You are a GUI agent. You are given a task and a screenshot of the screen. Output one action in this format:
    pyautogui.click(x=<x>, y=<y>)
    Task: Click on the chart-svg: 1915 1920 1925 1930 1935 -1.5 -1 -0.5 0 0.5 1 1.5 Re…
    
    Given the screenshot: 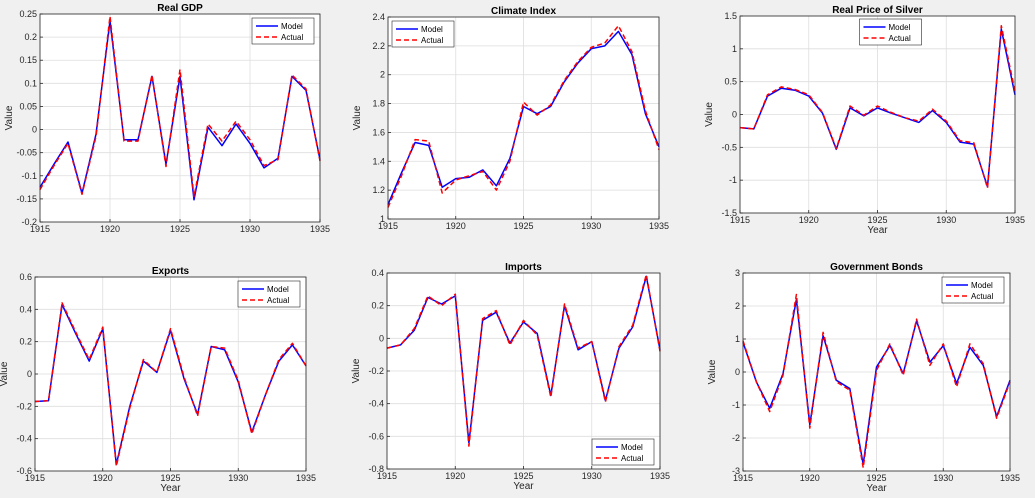 What is the action you would take?
    pyautogui.click(x=864, y=120)
    